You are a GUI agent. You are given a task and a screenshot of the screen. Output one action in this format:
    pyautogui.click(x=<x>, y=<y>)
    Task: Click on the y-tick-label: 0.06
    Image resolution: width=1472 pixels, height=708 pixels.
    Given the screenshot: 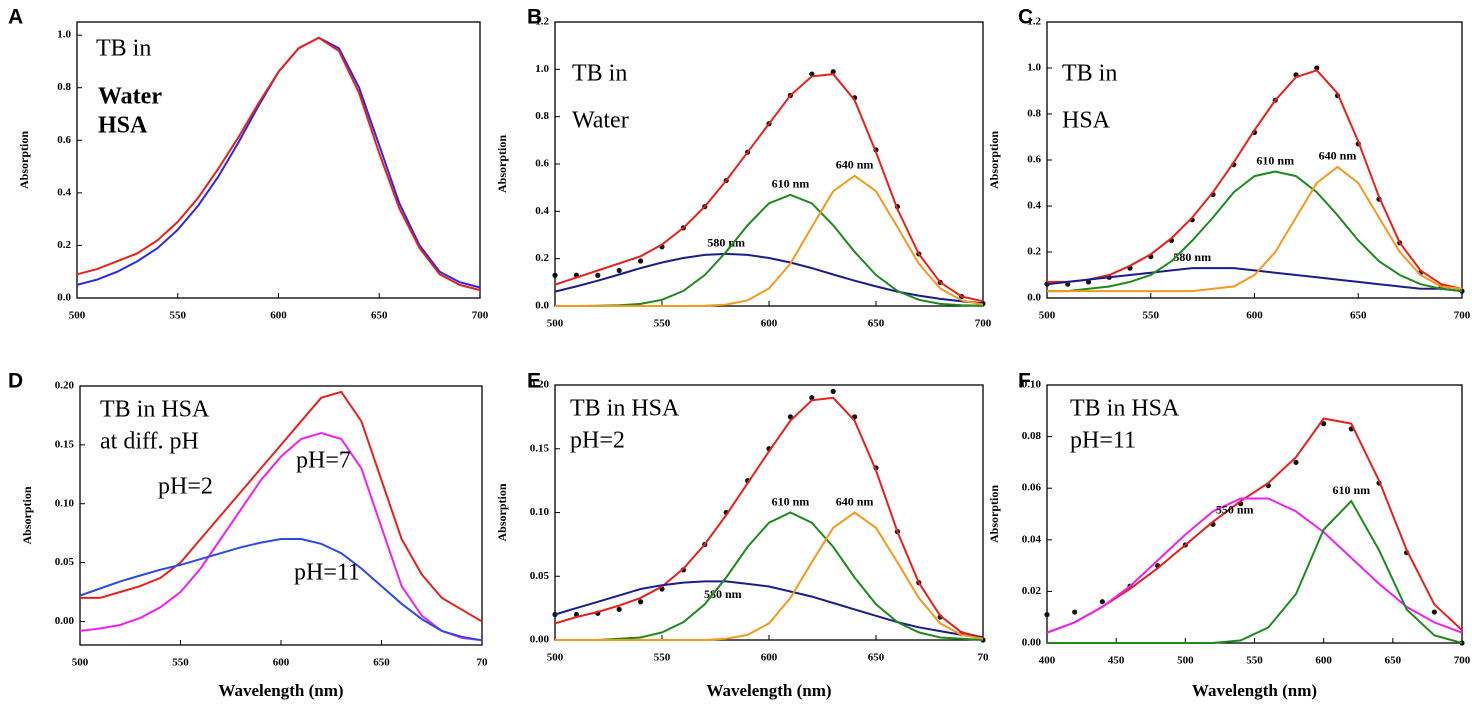 What is the action you would take?
    pyautogui.click(x=1032, y=488)
    